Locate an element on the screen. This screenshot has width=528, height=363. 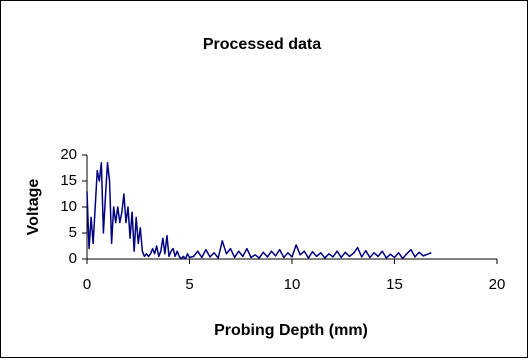
chart-title: Processed data is located at coordinates (262, 44).